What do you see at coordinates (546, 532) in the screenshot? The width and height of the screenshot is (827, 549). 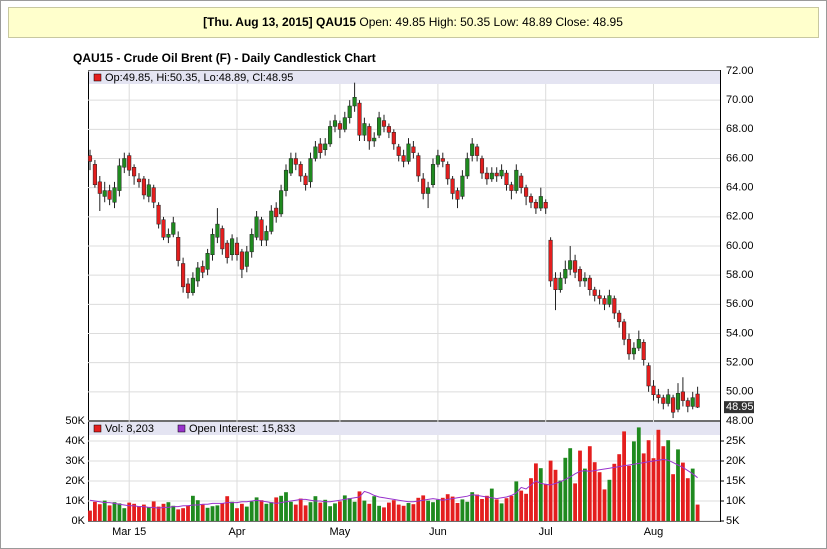 I see `x-tick-label: Jul` at bounding box center [546, 532].